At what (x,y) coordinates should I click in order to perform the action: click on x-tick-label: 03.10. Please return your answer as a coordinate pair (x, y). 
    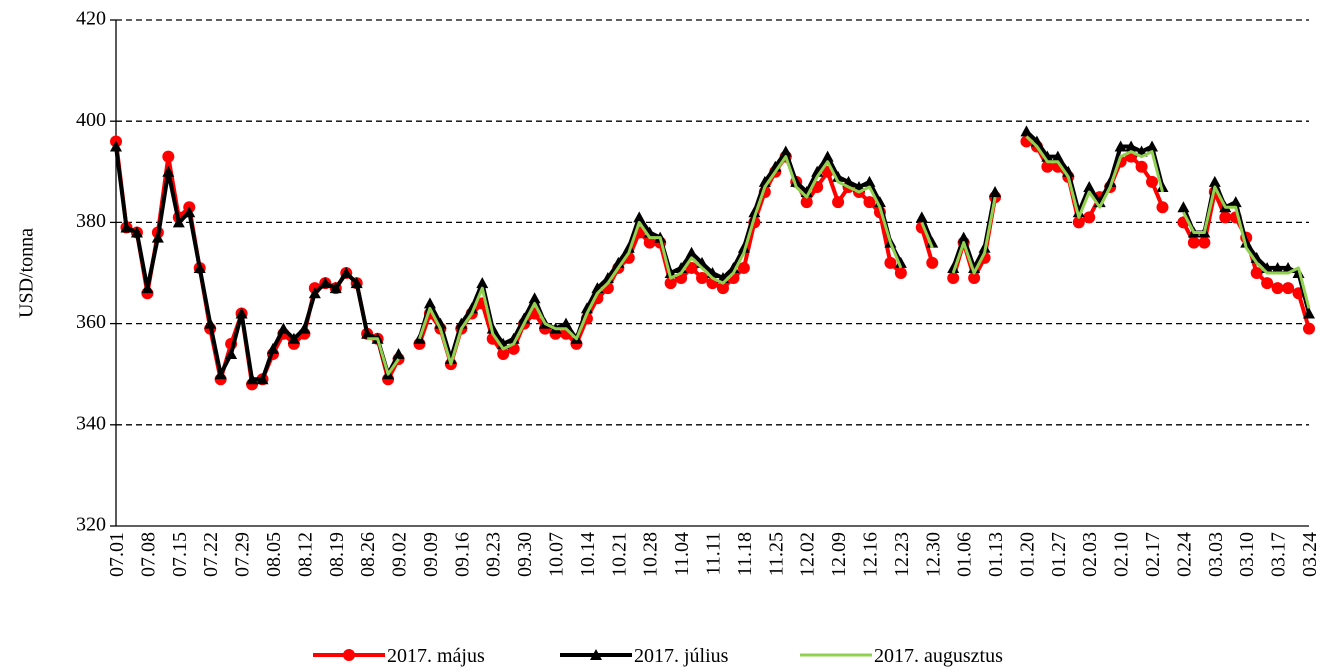
    Looking at the image, I should click on (1247, 554).